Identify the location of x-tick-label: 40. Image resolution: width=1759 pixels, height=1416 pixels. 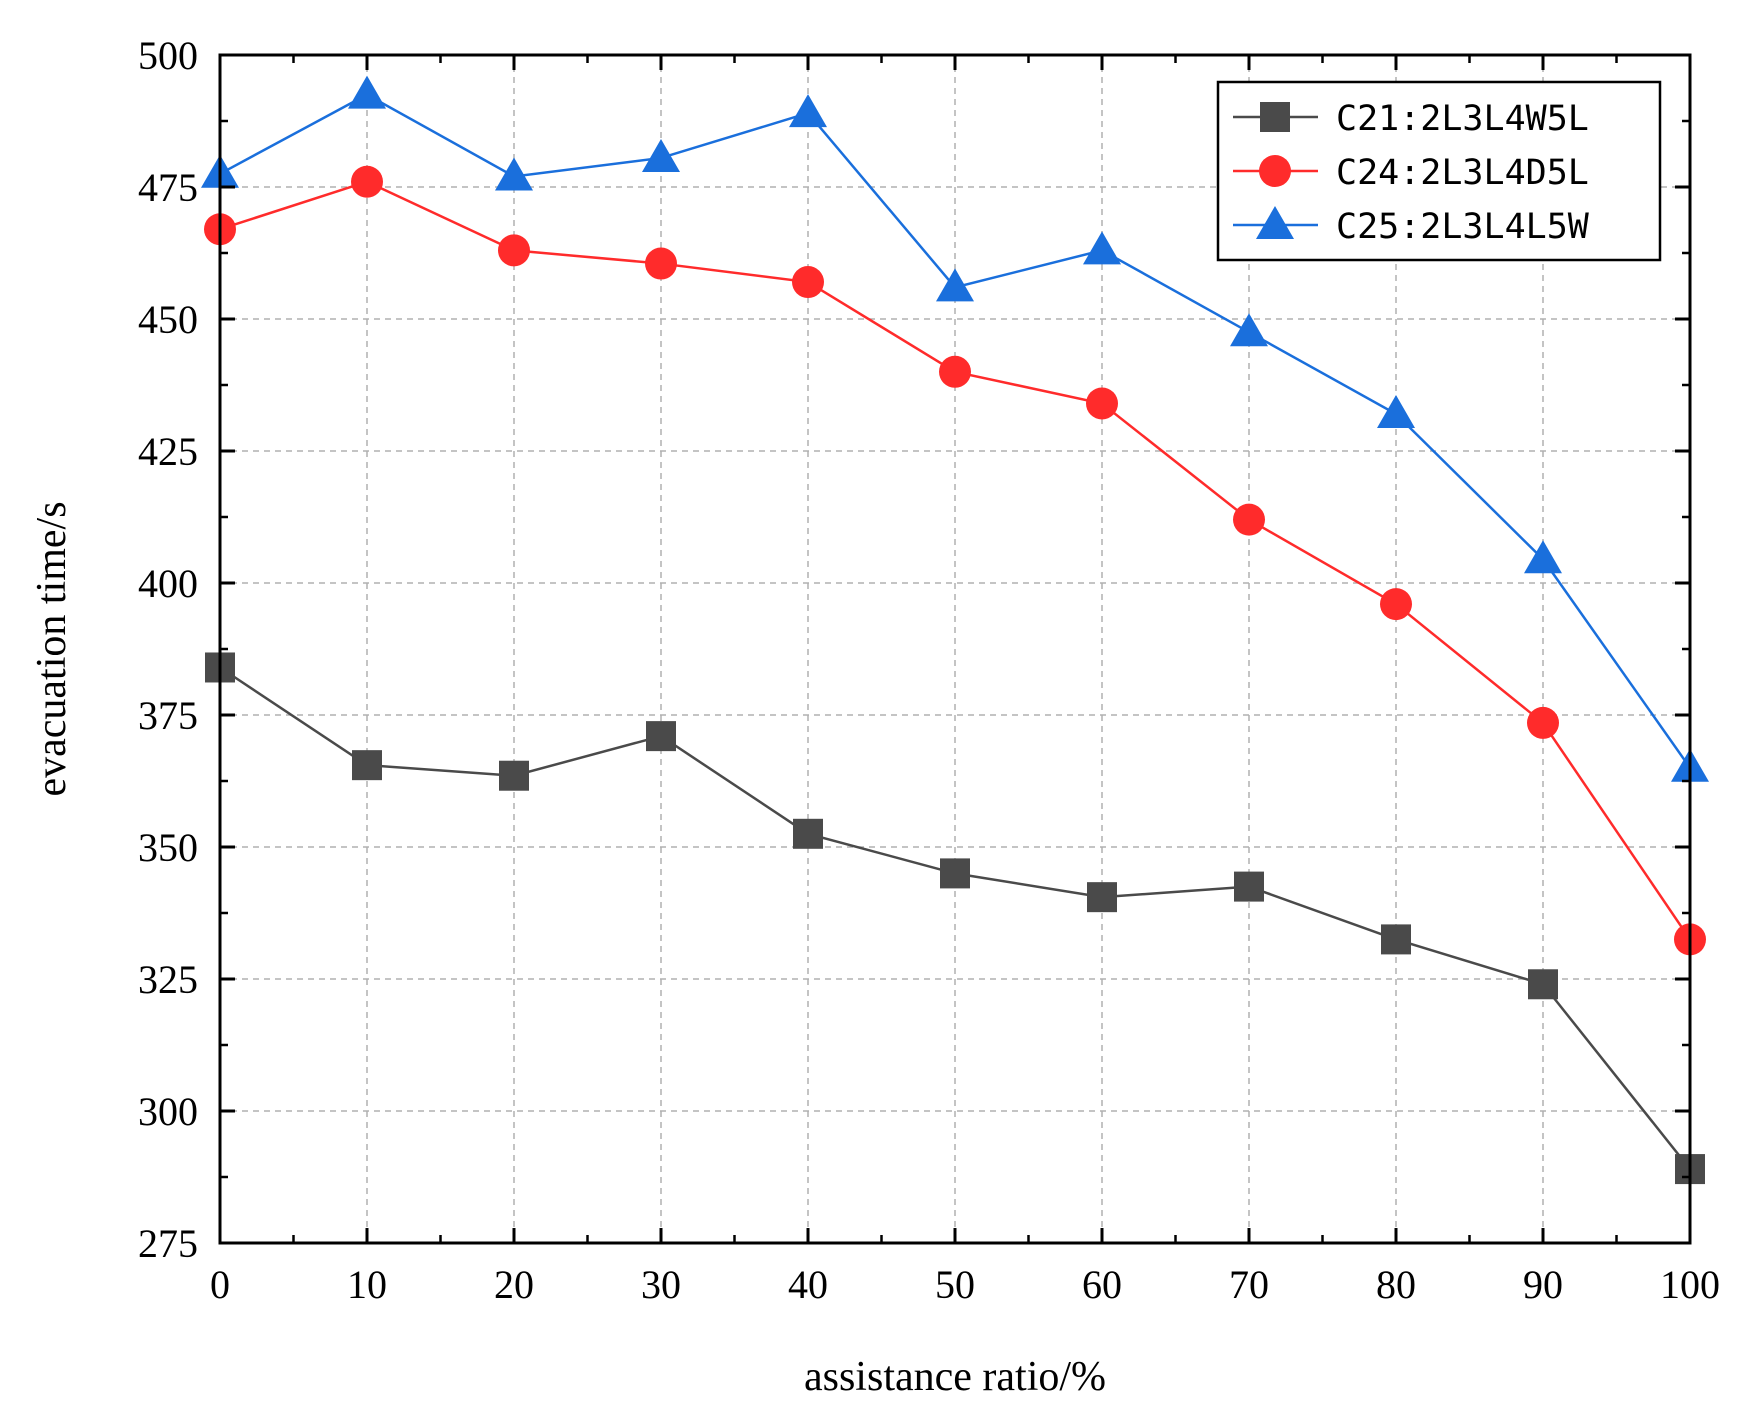
(808, 1284).